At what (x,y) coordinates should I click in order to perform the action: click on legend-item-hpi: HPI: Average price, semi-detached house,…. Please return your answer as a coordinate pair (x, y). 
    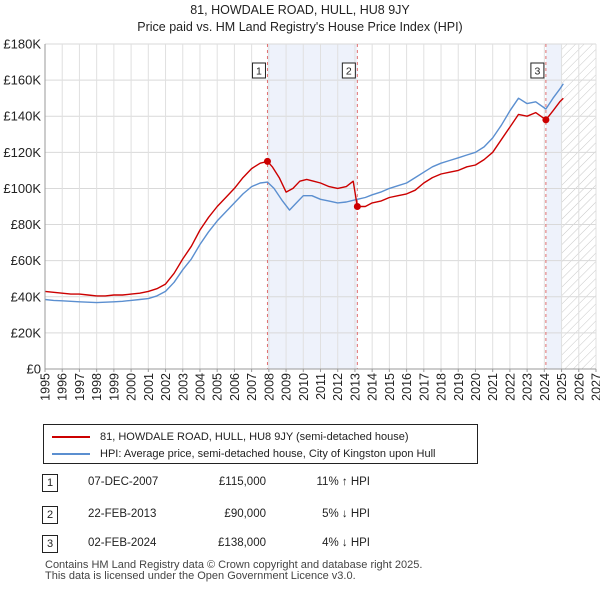
    Looking at the image, I should click on (243, 454).